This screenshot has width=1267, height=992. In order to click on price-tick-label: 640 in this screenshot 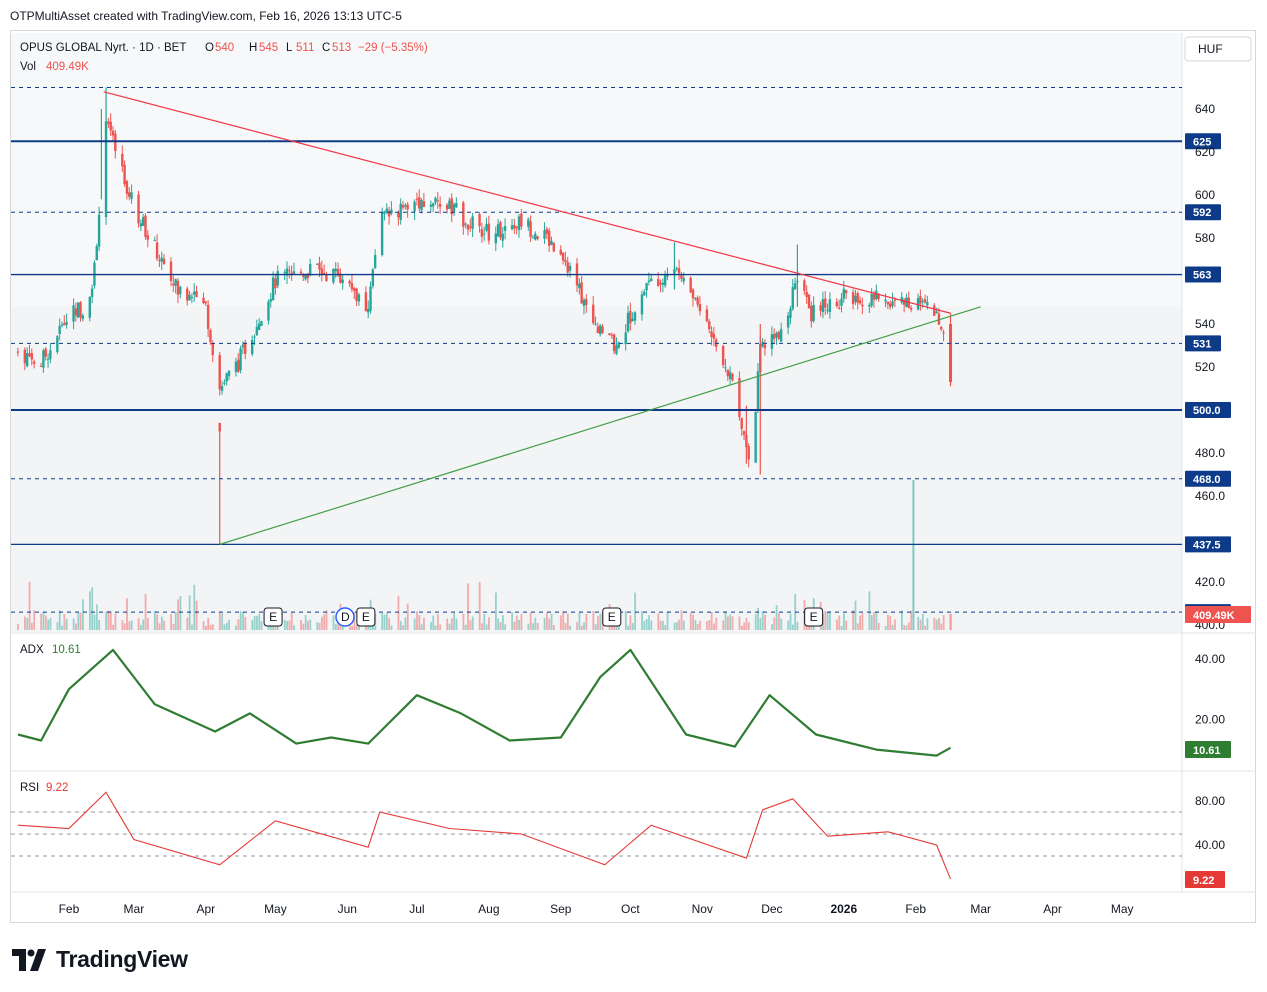, I will do `click(1205, 109)`.